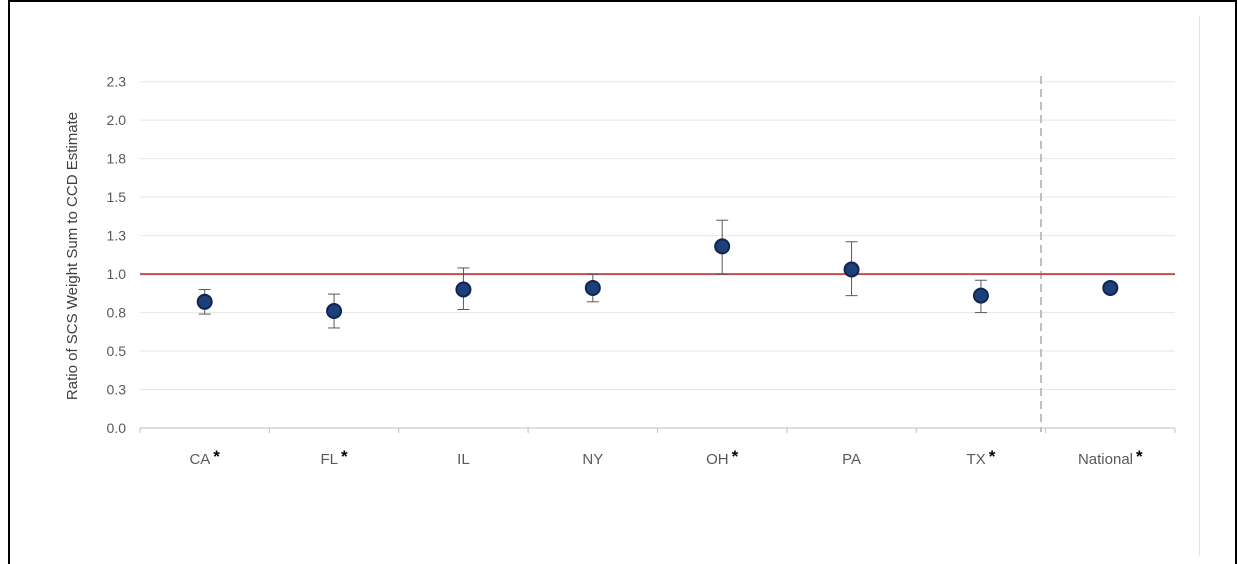 Image resolution: width=1238 pixels, height=564 pixels. What do you see at coordinates (72, 256) in the screenshot?
I see `y-axis-title: Ratio of SCS Weight Sum to CCD Estimate` at bounding box center [72, 256].